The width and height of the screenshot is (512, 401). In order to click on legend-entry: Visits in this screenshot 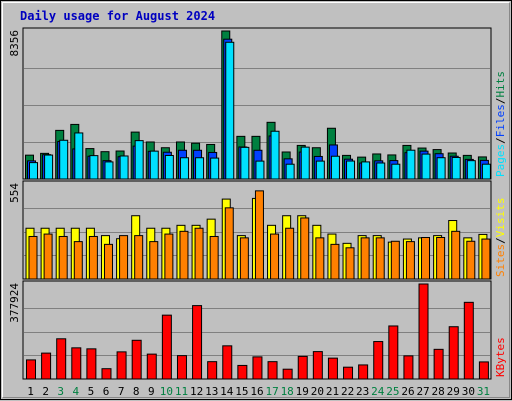, I will do `click(500, 218)`.